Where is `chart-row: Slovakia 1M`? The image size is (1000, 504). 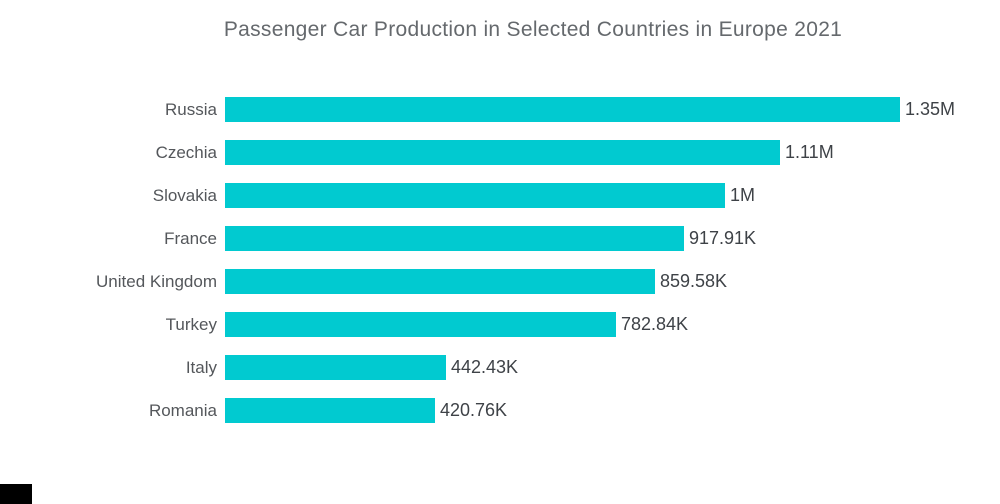
chart-row: Slovakia 1M is located at coordinates (500, 195).